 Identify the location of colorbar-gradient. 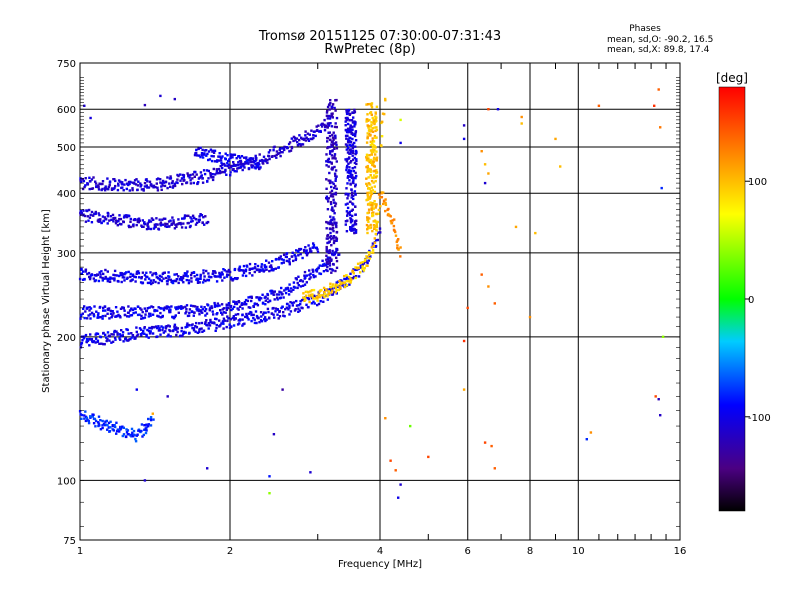
(732, 299).